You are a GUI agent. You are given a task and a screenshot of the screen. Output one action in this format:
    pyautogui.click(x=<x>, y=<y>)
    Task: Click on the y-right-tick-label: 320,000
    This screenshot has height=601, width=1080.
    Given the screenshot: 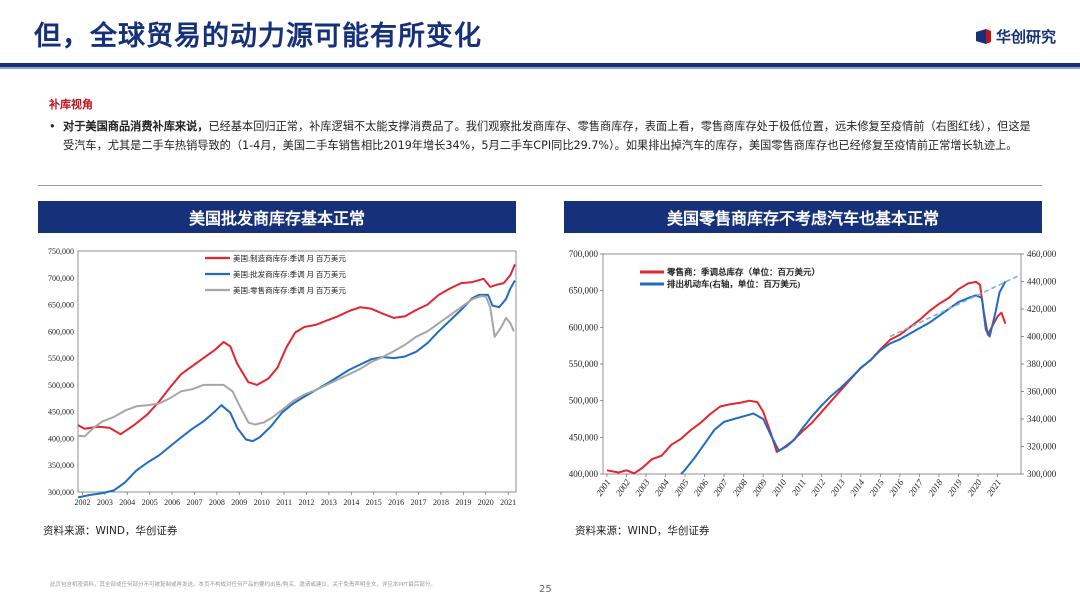 What is the action you would take?
    pyautogui.click(x=1042, y=447)
    